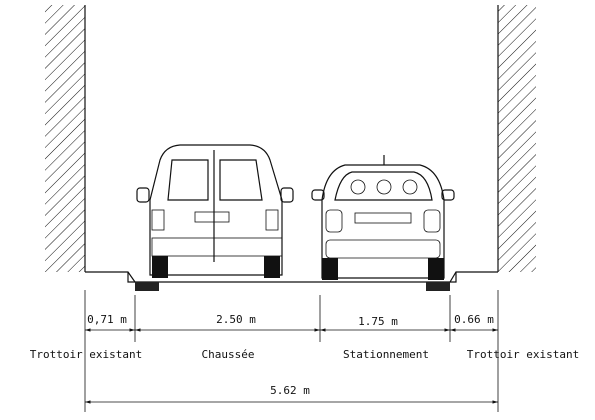 This screenshot has height=420, width=595. What do you see at coordinates (438, 286) in the screenshot?
I see `right-curb` at bounding box center [438, 286].